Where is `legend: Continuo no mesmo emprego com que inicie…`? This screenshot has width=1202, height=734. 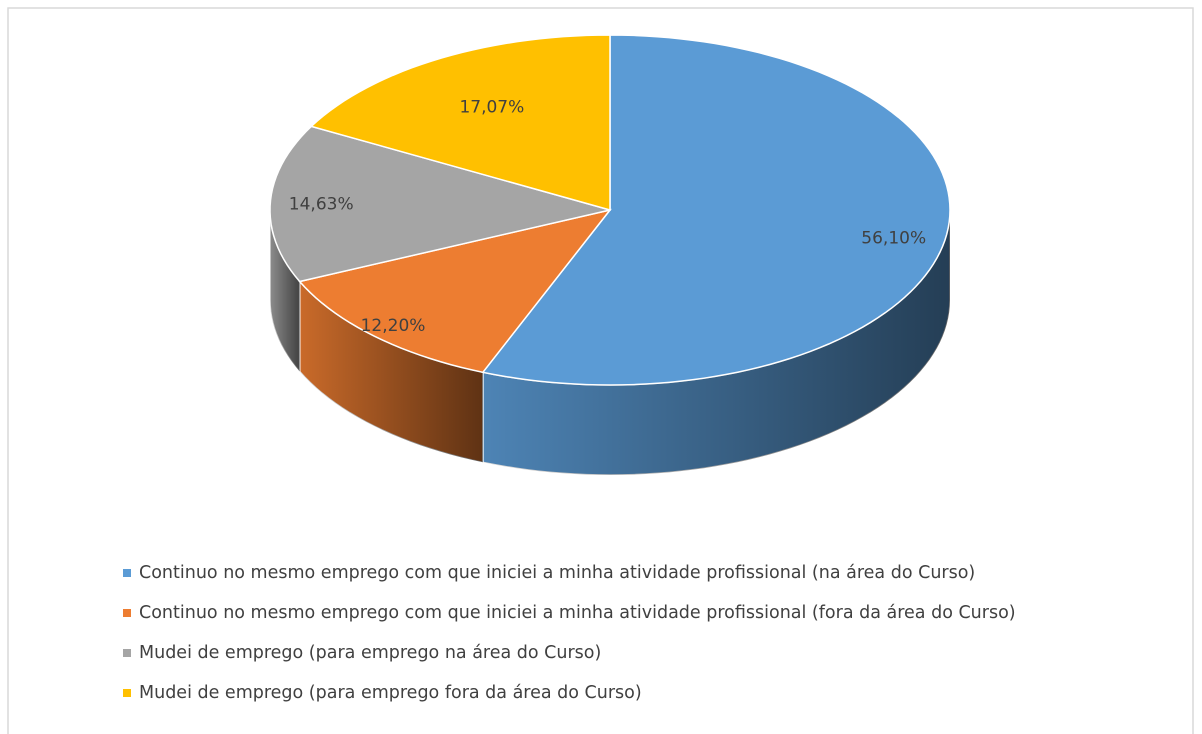
legend: Continuo no mesmo emprego com que inicie… is located at coordinates (569, 633).